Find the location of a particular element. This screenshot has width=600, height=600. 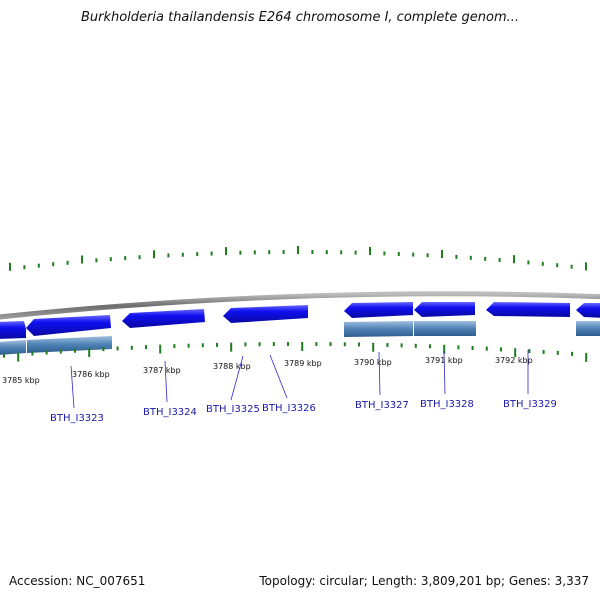

gene-label-bth-i3324: BTH_I3324 is located at coordinates (170, 412).